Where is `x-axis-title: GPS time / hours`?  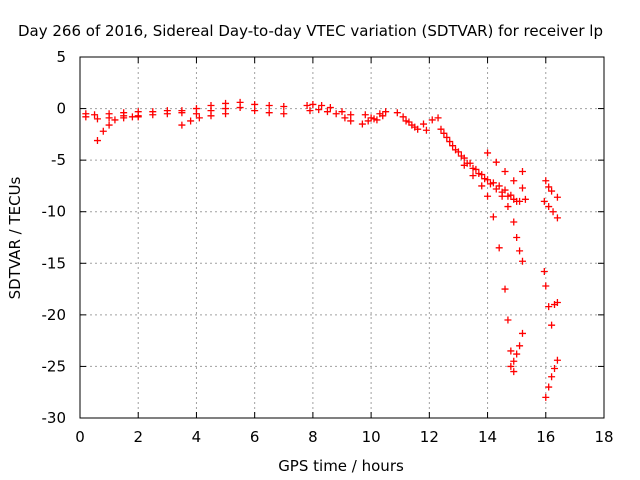
x-axis-title: GPS time / hours is located at coordinates (341, 466).